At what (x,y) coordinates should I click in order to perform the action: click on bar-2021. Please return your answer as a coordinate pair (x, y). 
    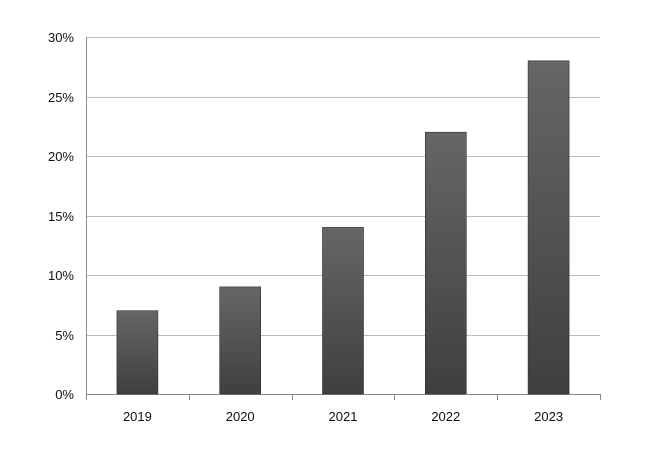
    Looking at the image, I should click on (343, 311).